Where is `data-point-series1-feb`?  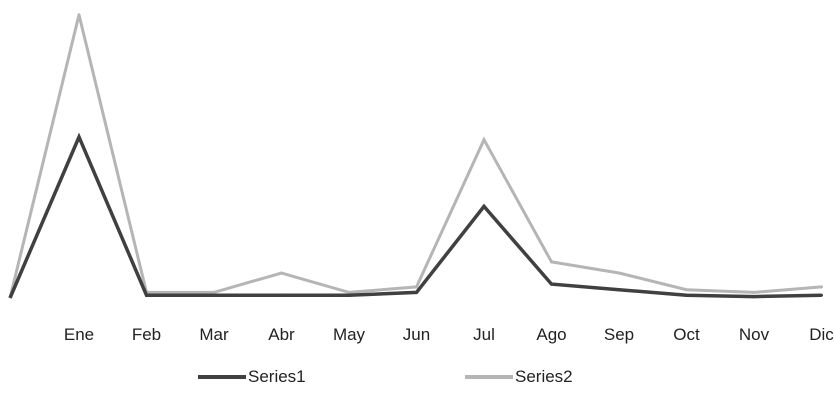
data-point-series1-feb is located at coordinates (146, 295).